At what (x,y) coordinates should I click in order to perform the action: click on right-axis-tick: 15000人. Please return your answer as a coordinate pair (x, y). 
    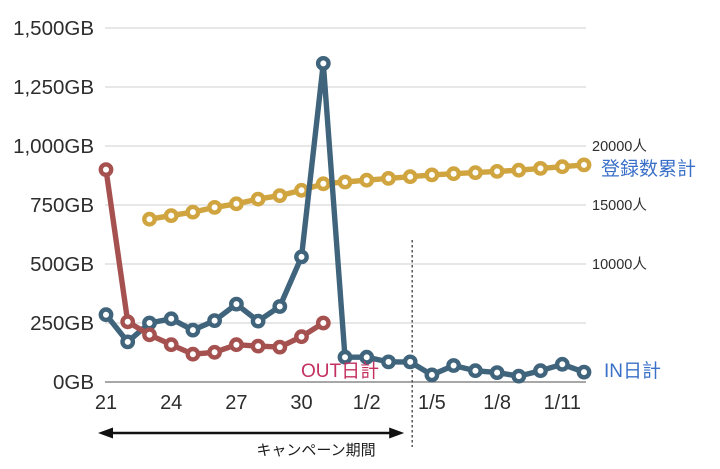
    Looking at the image, I should click on (619, 205).